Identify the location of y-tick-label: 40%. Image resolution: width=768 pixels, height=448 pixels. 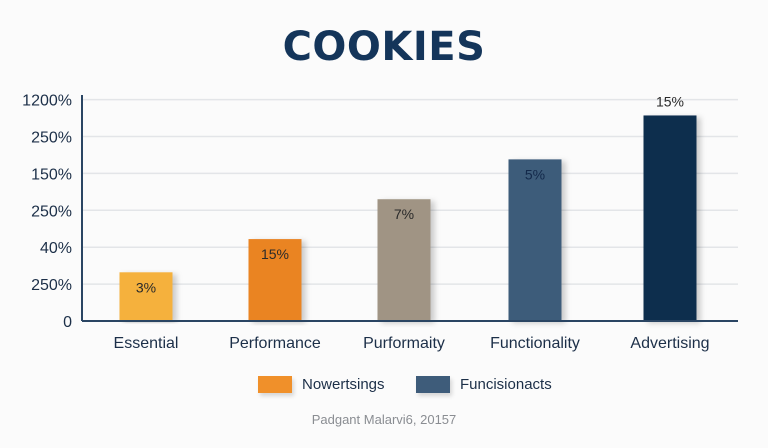
(56, 248).